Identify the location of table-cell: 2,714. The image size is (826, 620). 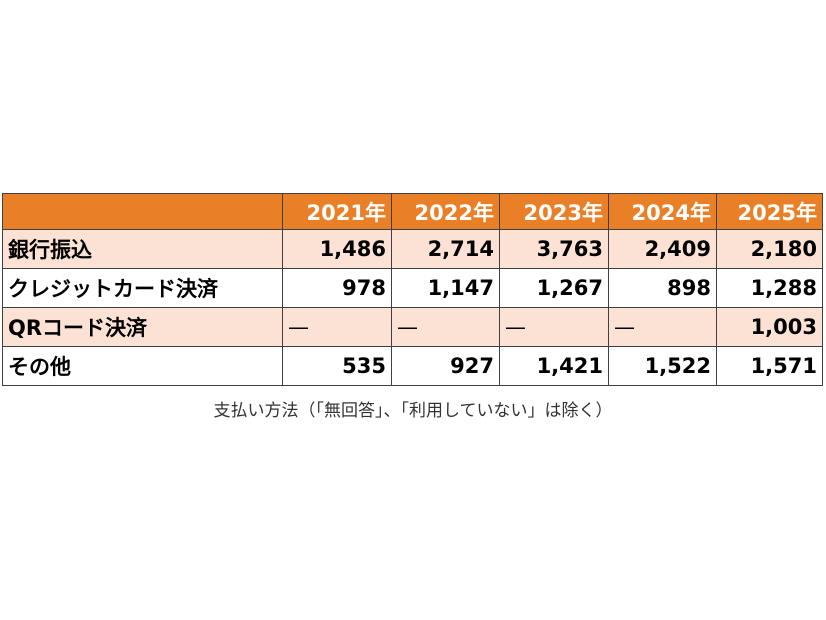
(445, 249).